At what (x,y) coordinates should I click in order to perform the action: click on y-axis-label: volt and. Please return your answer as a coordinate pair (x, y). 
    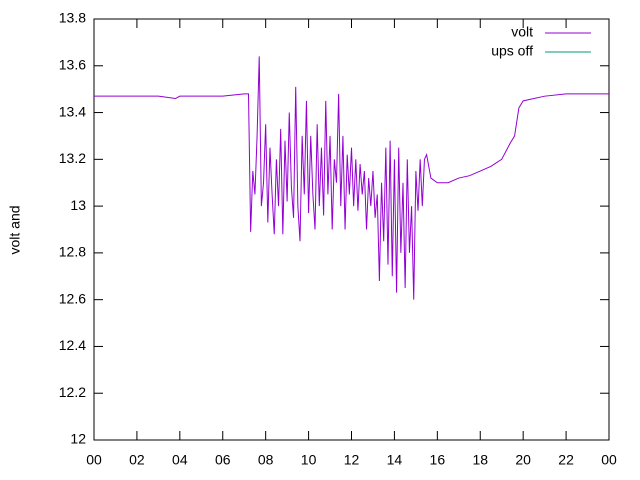
    Looking at the image, I should click on (15, 229).